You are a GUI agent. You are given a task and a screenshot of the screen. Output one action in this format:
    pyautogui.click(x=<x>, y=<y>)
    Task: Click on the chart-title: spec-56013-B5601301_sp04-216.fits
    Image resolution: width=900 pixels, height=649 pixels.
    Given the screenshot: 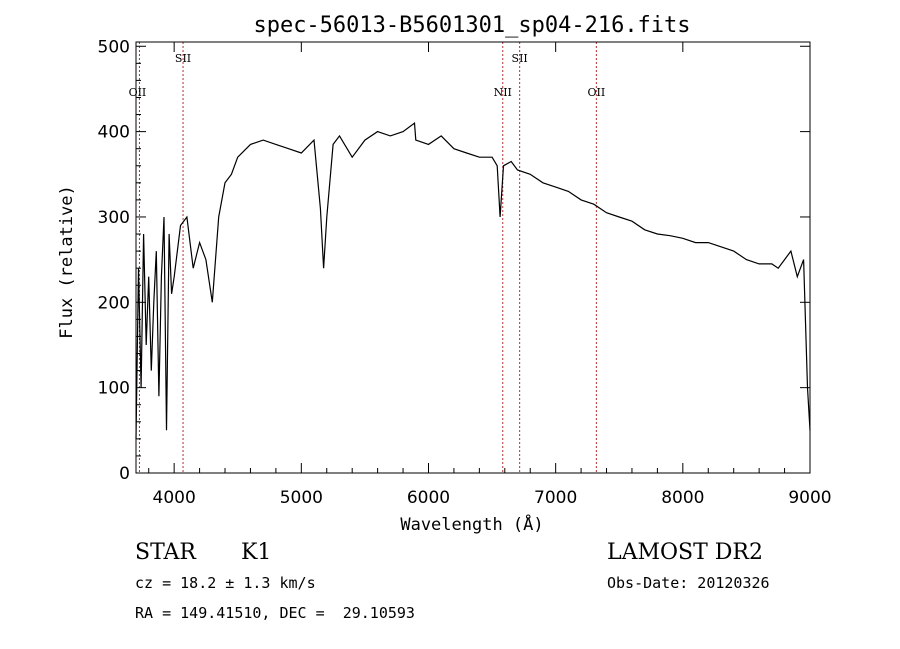 What is the action you would take?
    pyautogui.click(x=471, y=25)
    